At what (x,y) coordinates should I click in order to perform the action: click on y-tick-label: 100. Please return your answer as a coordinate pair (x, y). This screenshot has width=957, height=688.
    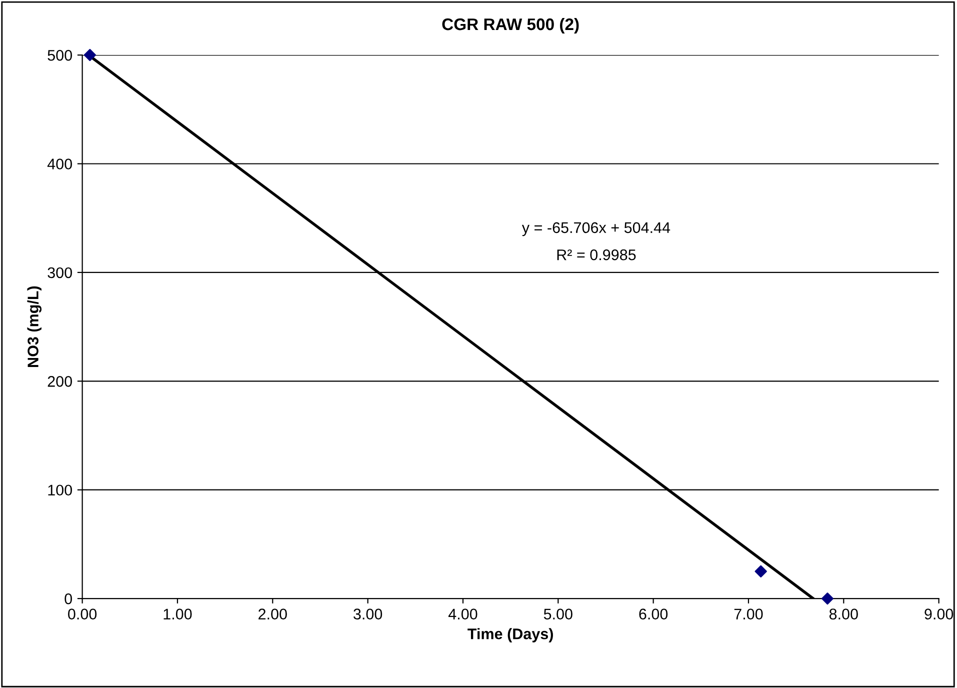
    Looking at the image, I should click on (60, 490).